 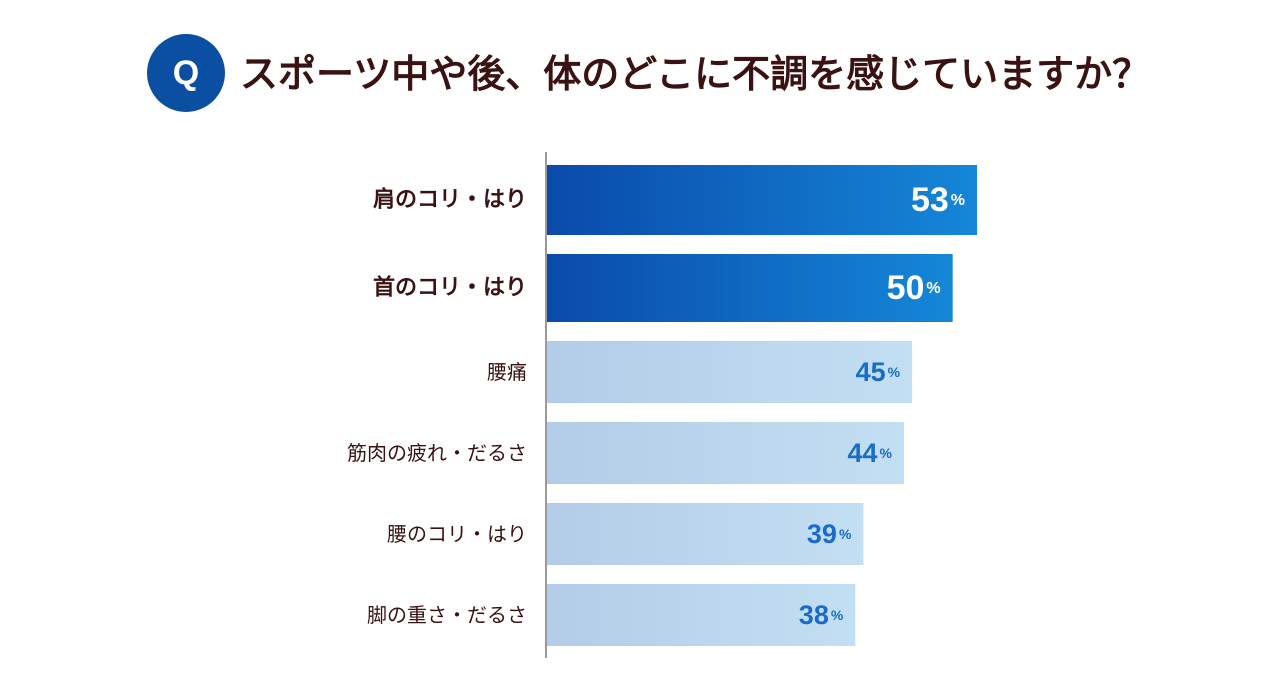 What do you see at coordinates (821, 615) in the screenshot?
I see `data-label: 38%` at bounding box center [821, 615].